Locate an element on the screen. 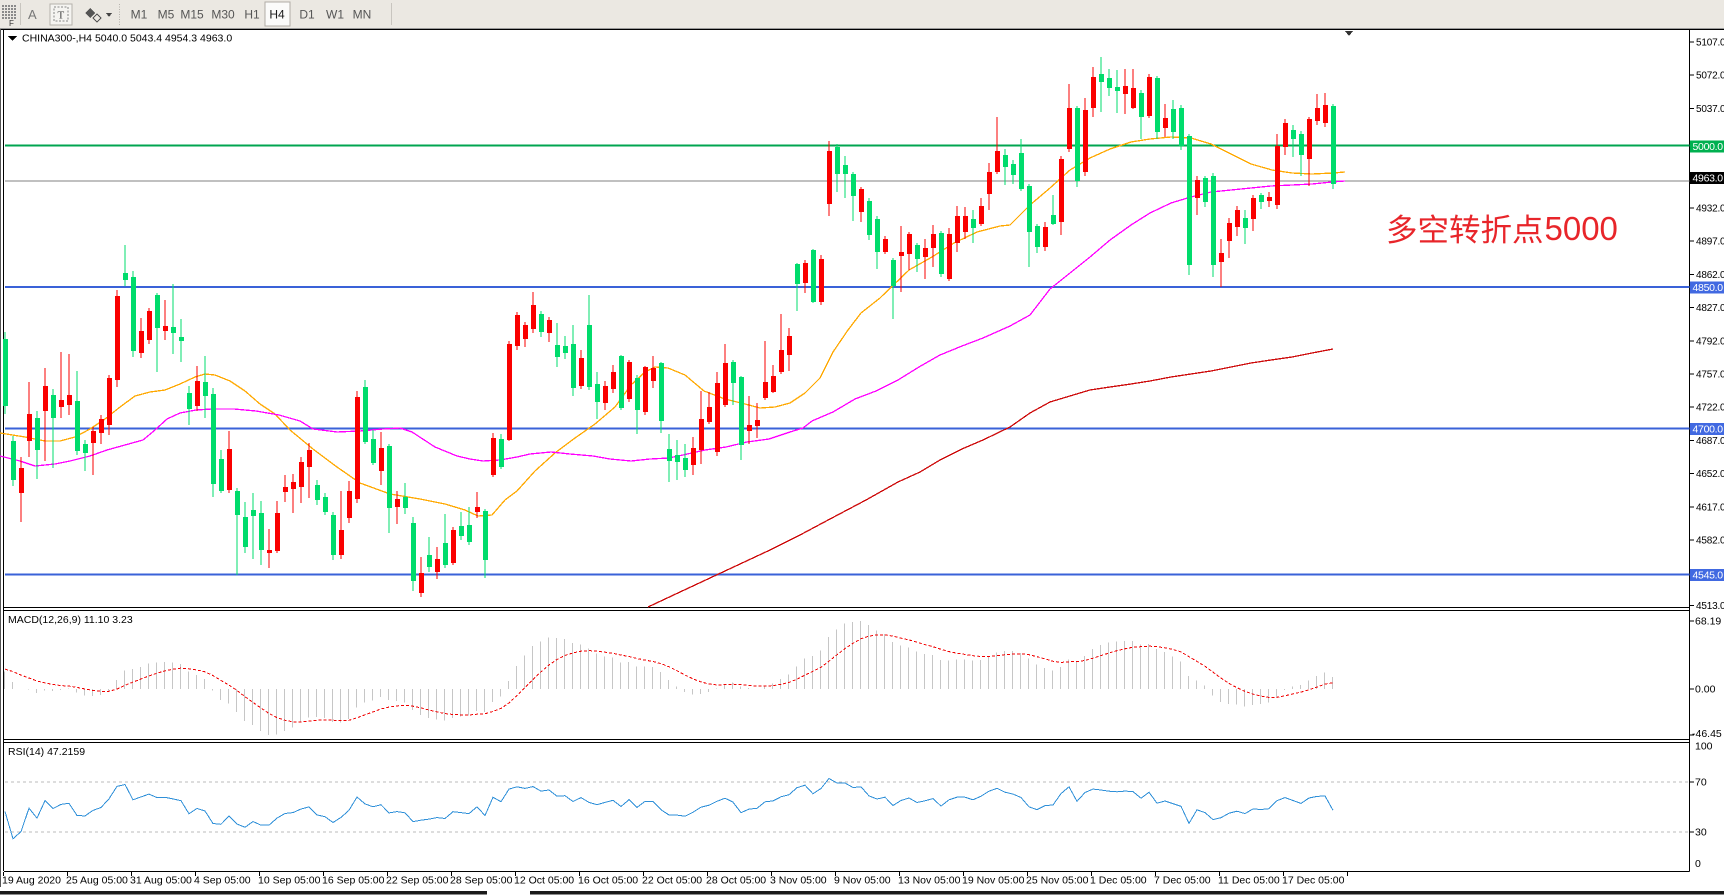 This screenshot has height=895, width=1724. svg-text: 4 Sep 05:00 is located at coordinates (222, 881).